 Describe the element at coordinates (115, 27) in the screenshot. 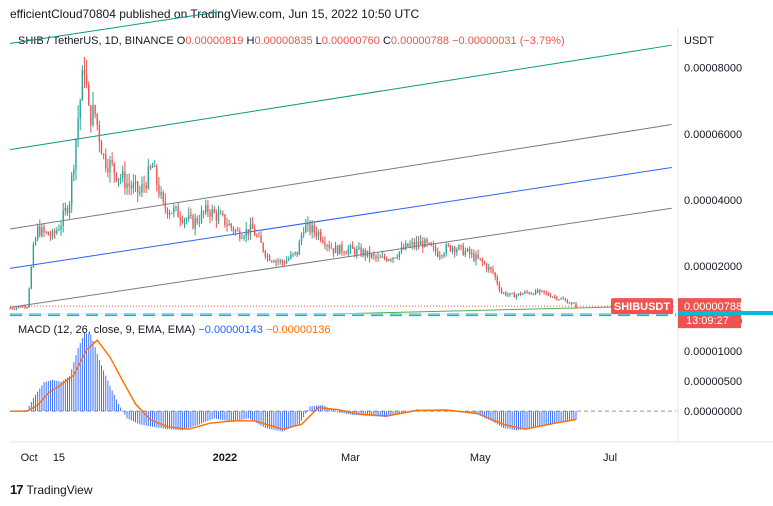

I see `upper-trend-line` at that location.